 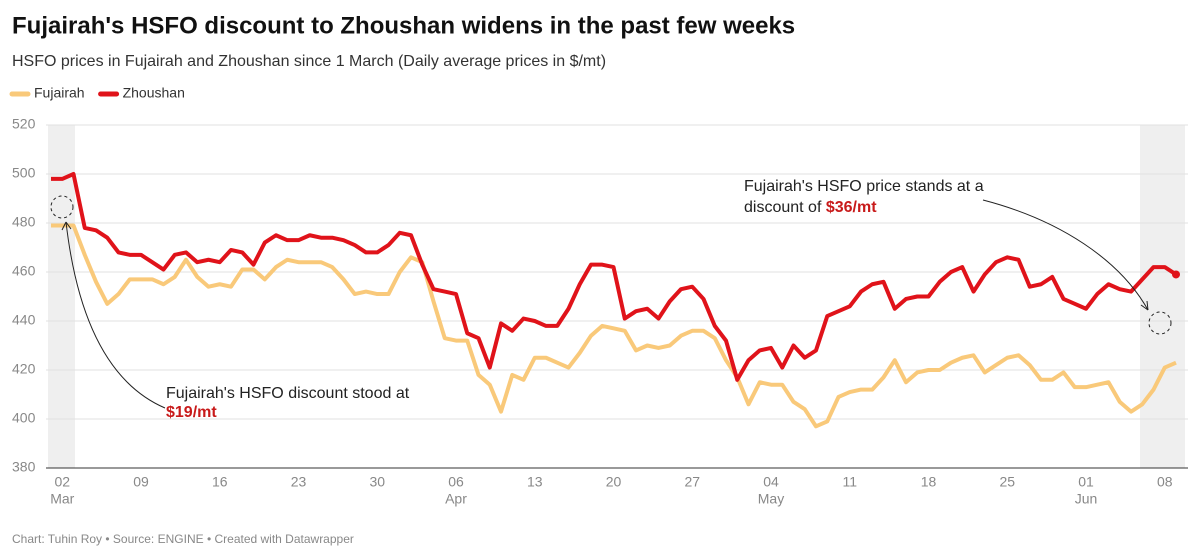 I want to click on x-tick-label: 13, so click(x=535, y=482).